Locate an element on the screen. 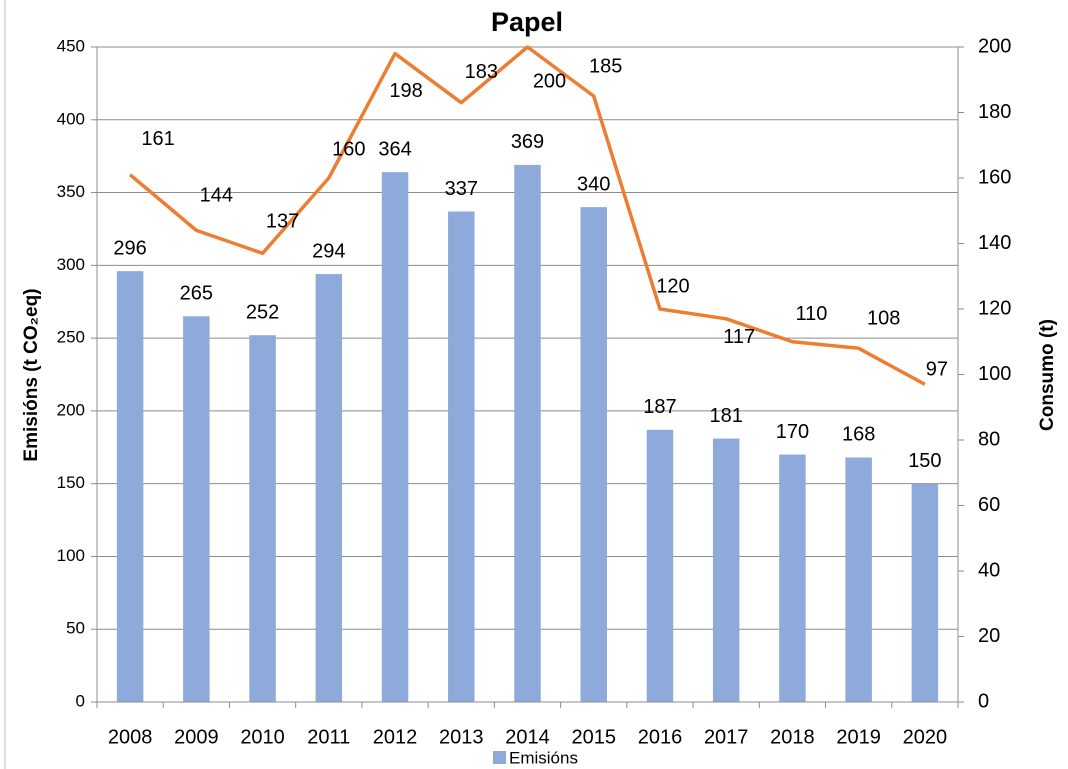  y-tick-label: 250 is located at coordinates (71, 337).